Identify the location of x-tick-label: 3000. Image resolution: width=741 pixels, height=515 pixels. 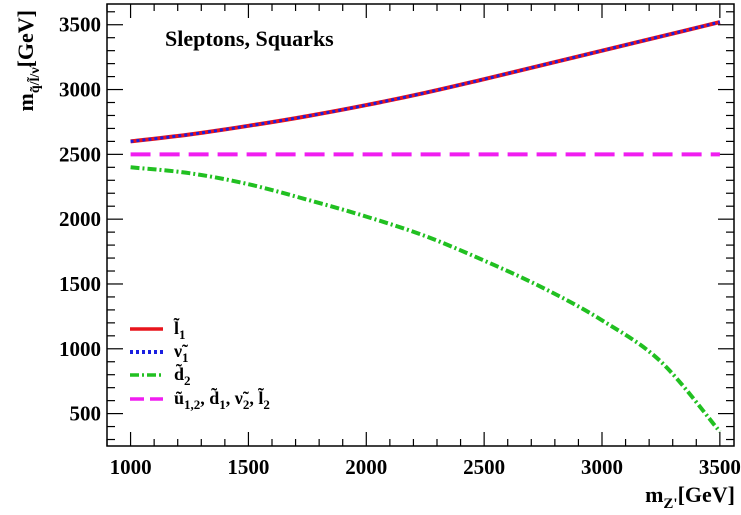
(602, 467).